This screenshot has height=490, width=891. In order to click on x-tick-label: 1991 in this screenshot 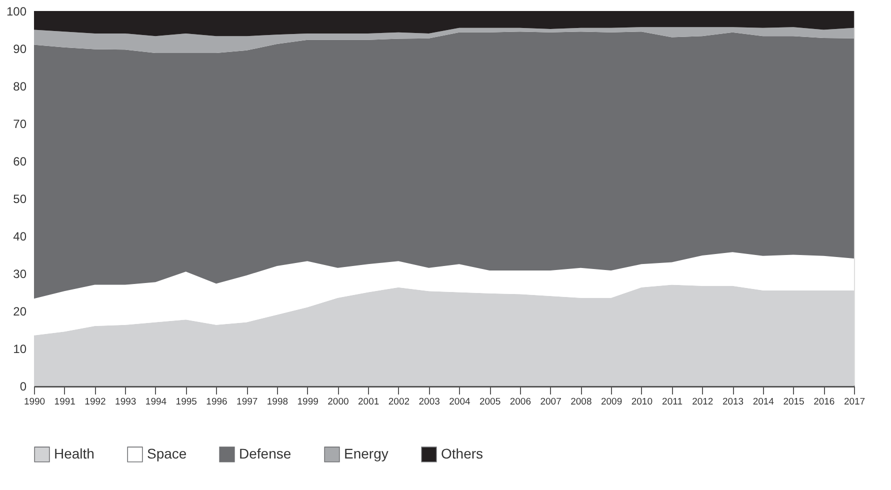, I will do `click(65, 402)`.